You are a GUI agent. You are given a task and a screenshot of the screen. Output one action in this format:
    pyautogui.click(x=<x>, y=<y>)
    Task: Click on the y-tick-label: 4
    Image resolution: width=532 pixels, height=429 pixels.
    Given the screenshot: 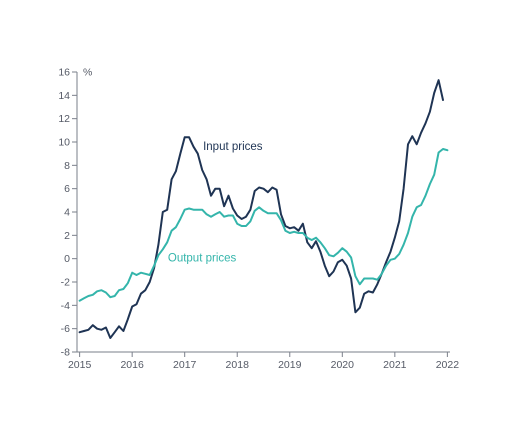 What is the action you would take?
    pyautogui.click(x=67, y=213)
    